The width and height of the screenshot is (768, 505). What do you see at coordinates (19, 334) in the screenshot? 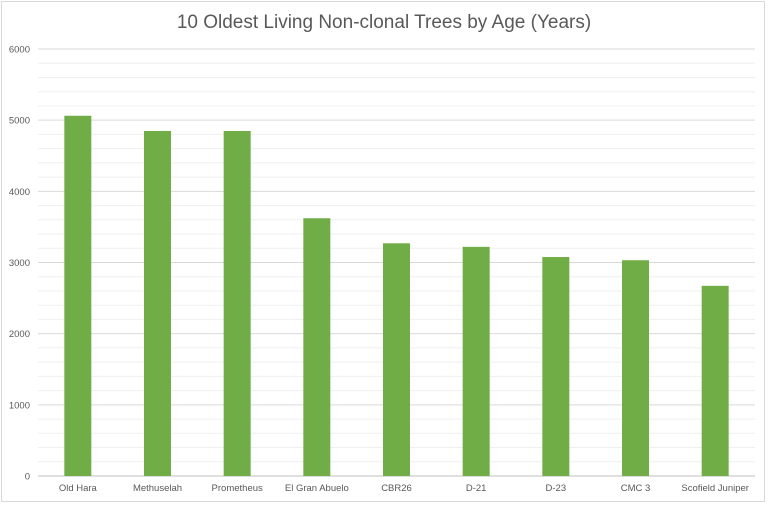
I see `y-tick-label: 2000` at bounding box center [19, 334].